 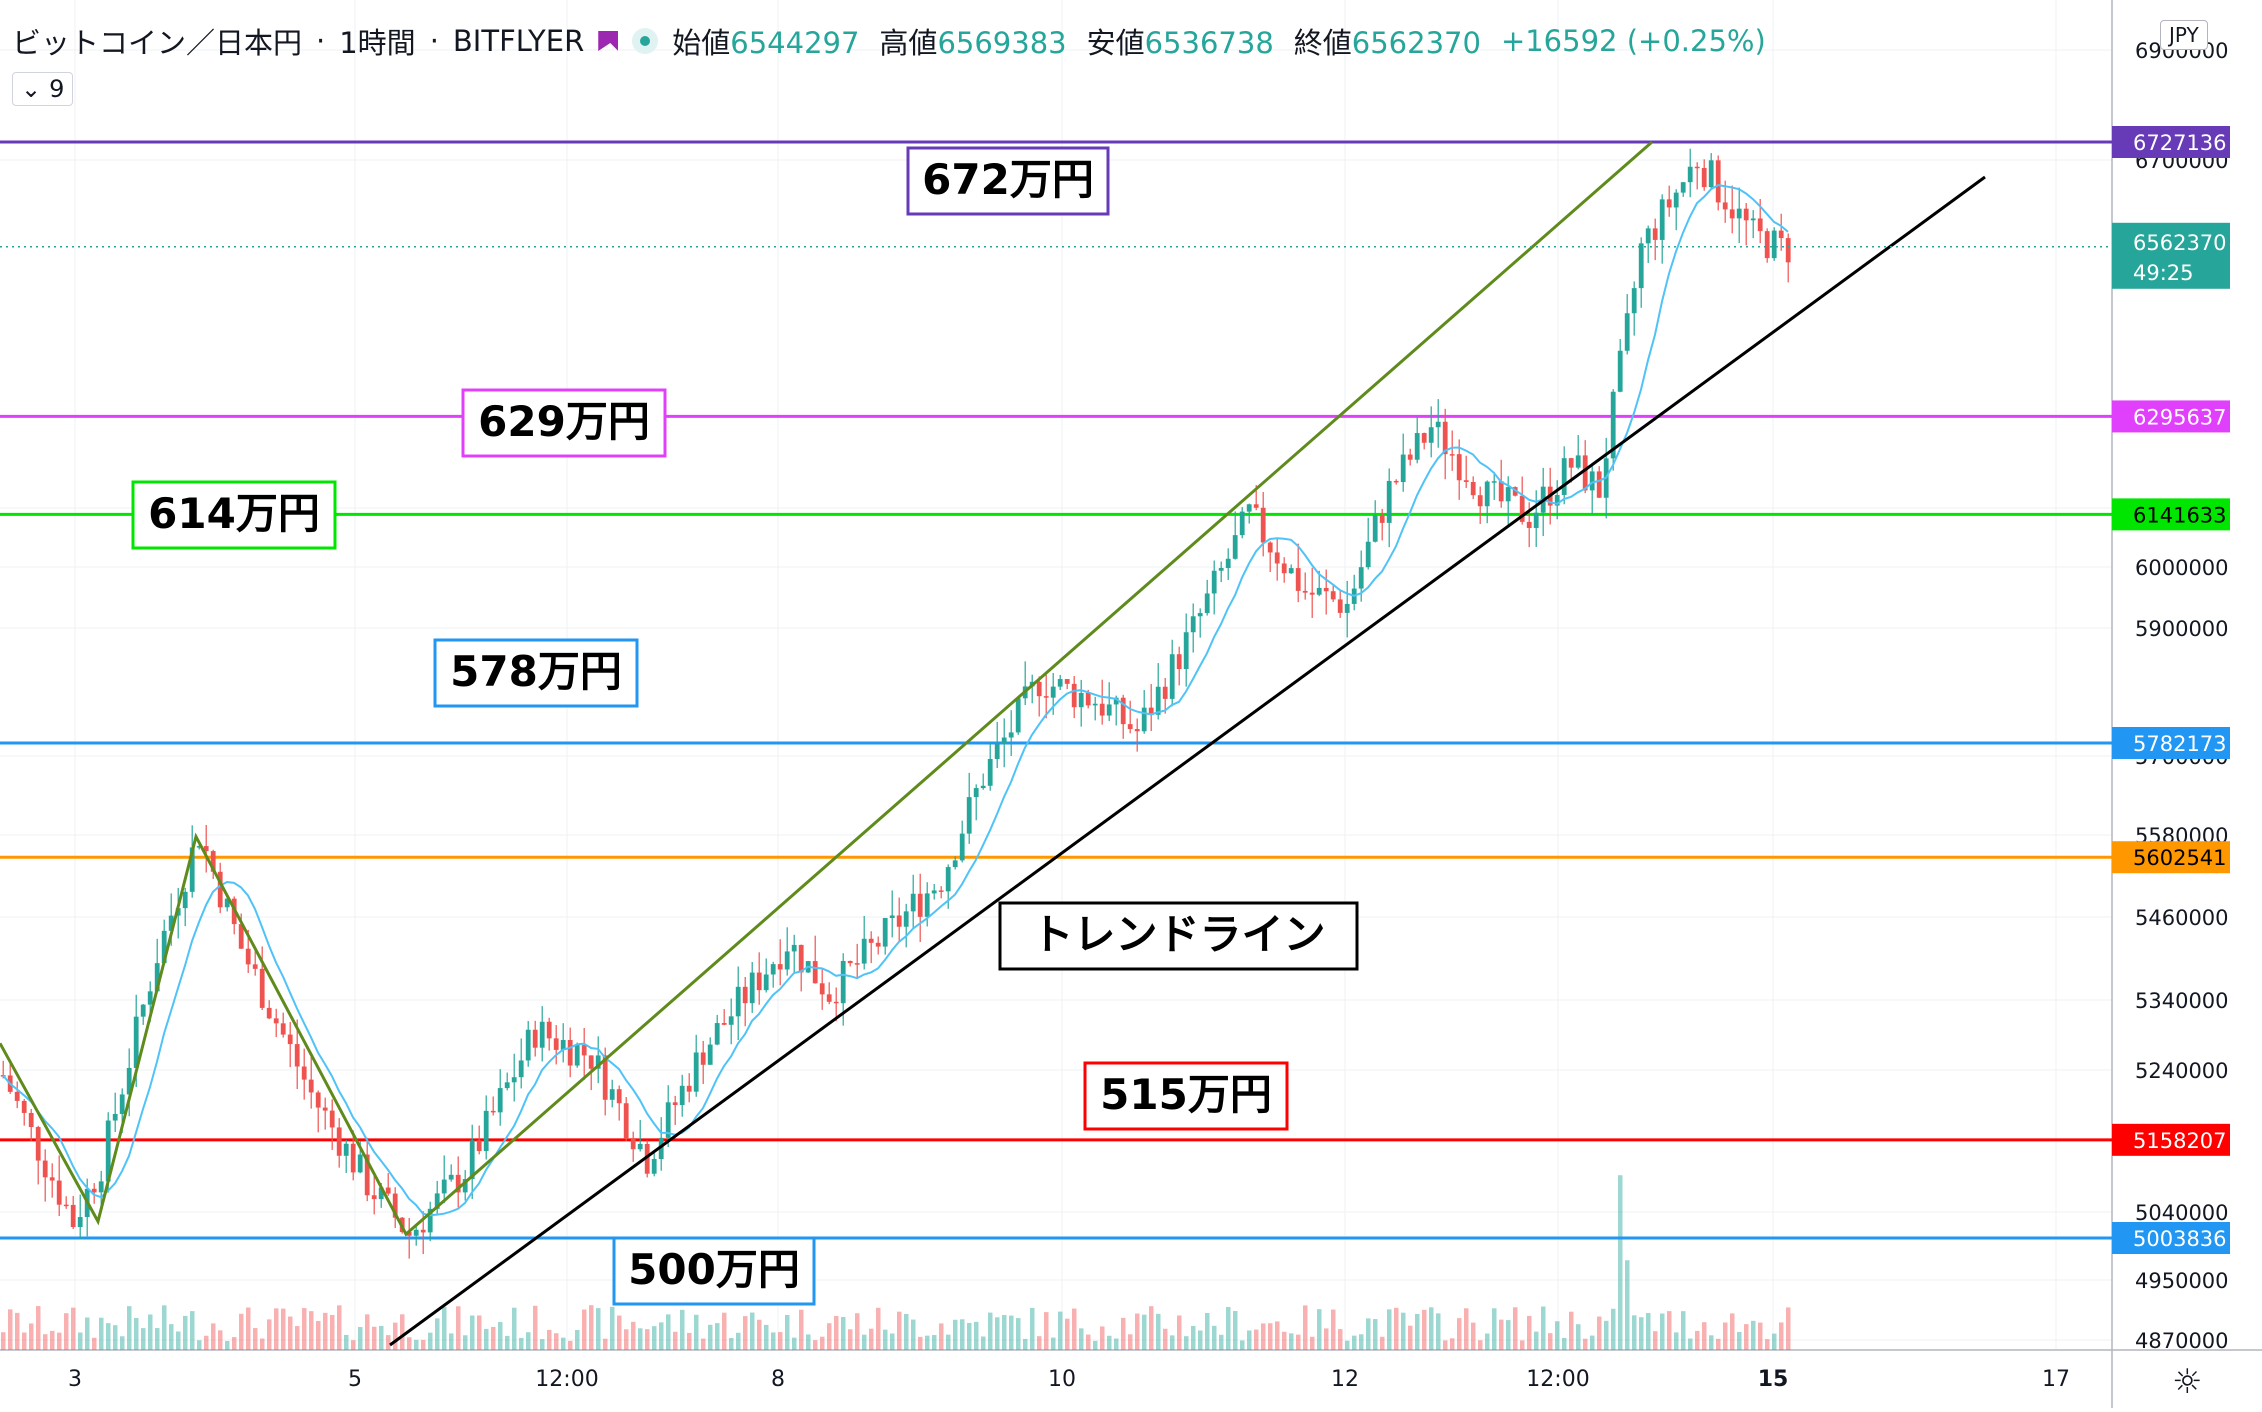 I want to click on currency-button: JPY, so click(x=2184, y=35).